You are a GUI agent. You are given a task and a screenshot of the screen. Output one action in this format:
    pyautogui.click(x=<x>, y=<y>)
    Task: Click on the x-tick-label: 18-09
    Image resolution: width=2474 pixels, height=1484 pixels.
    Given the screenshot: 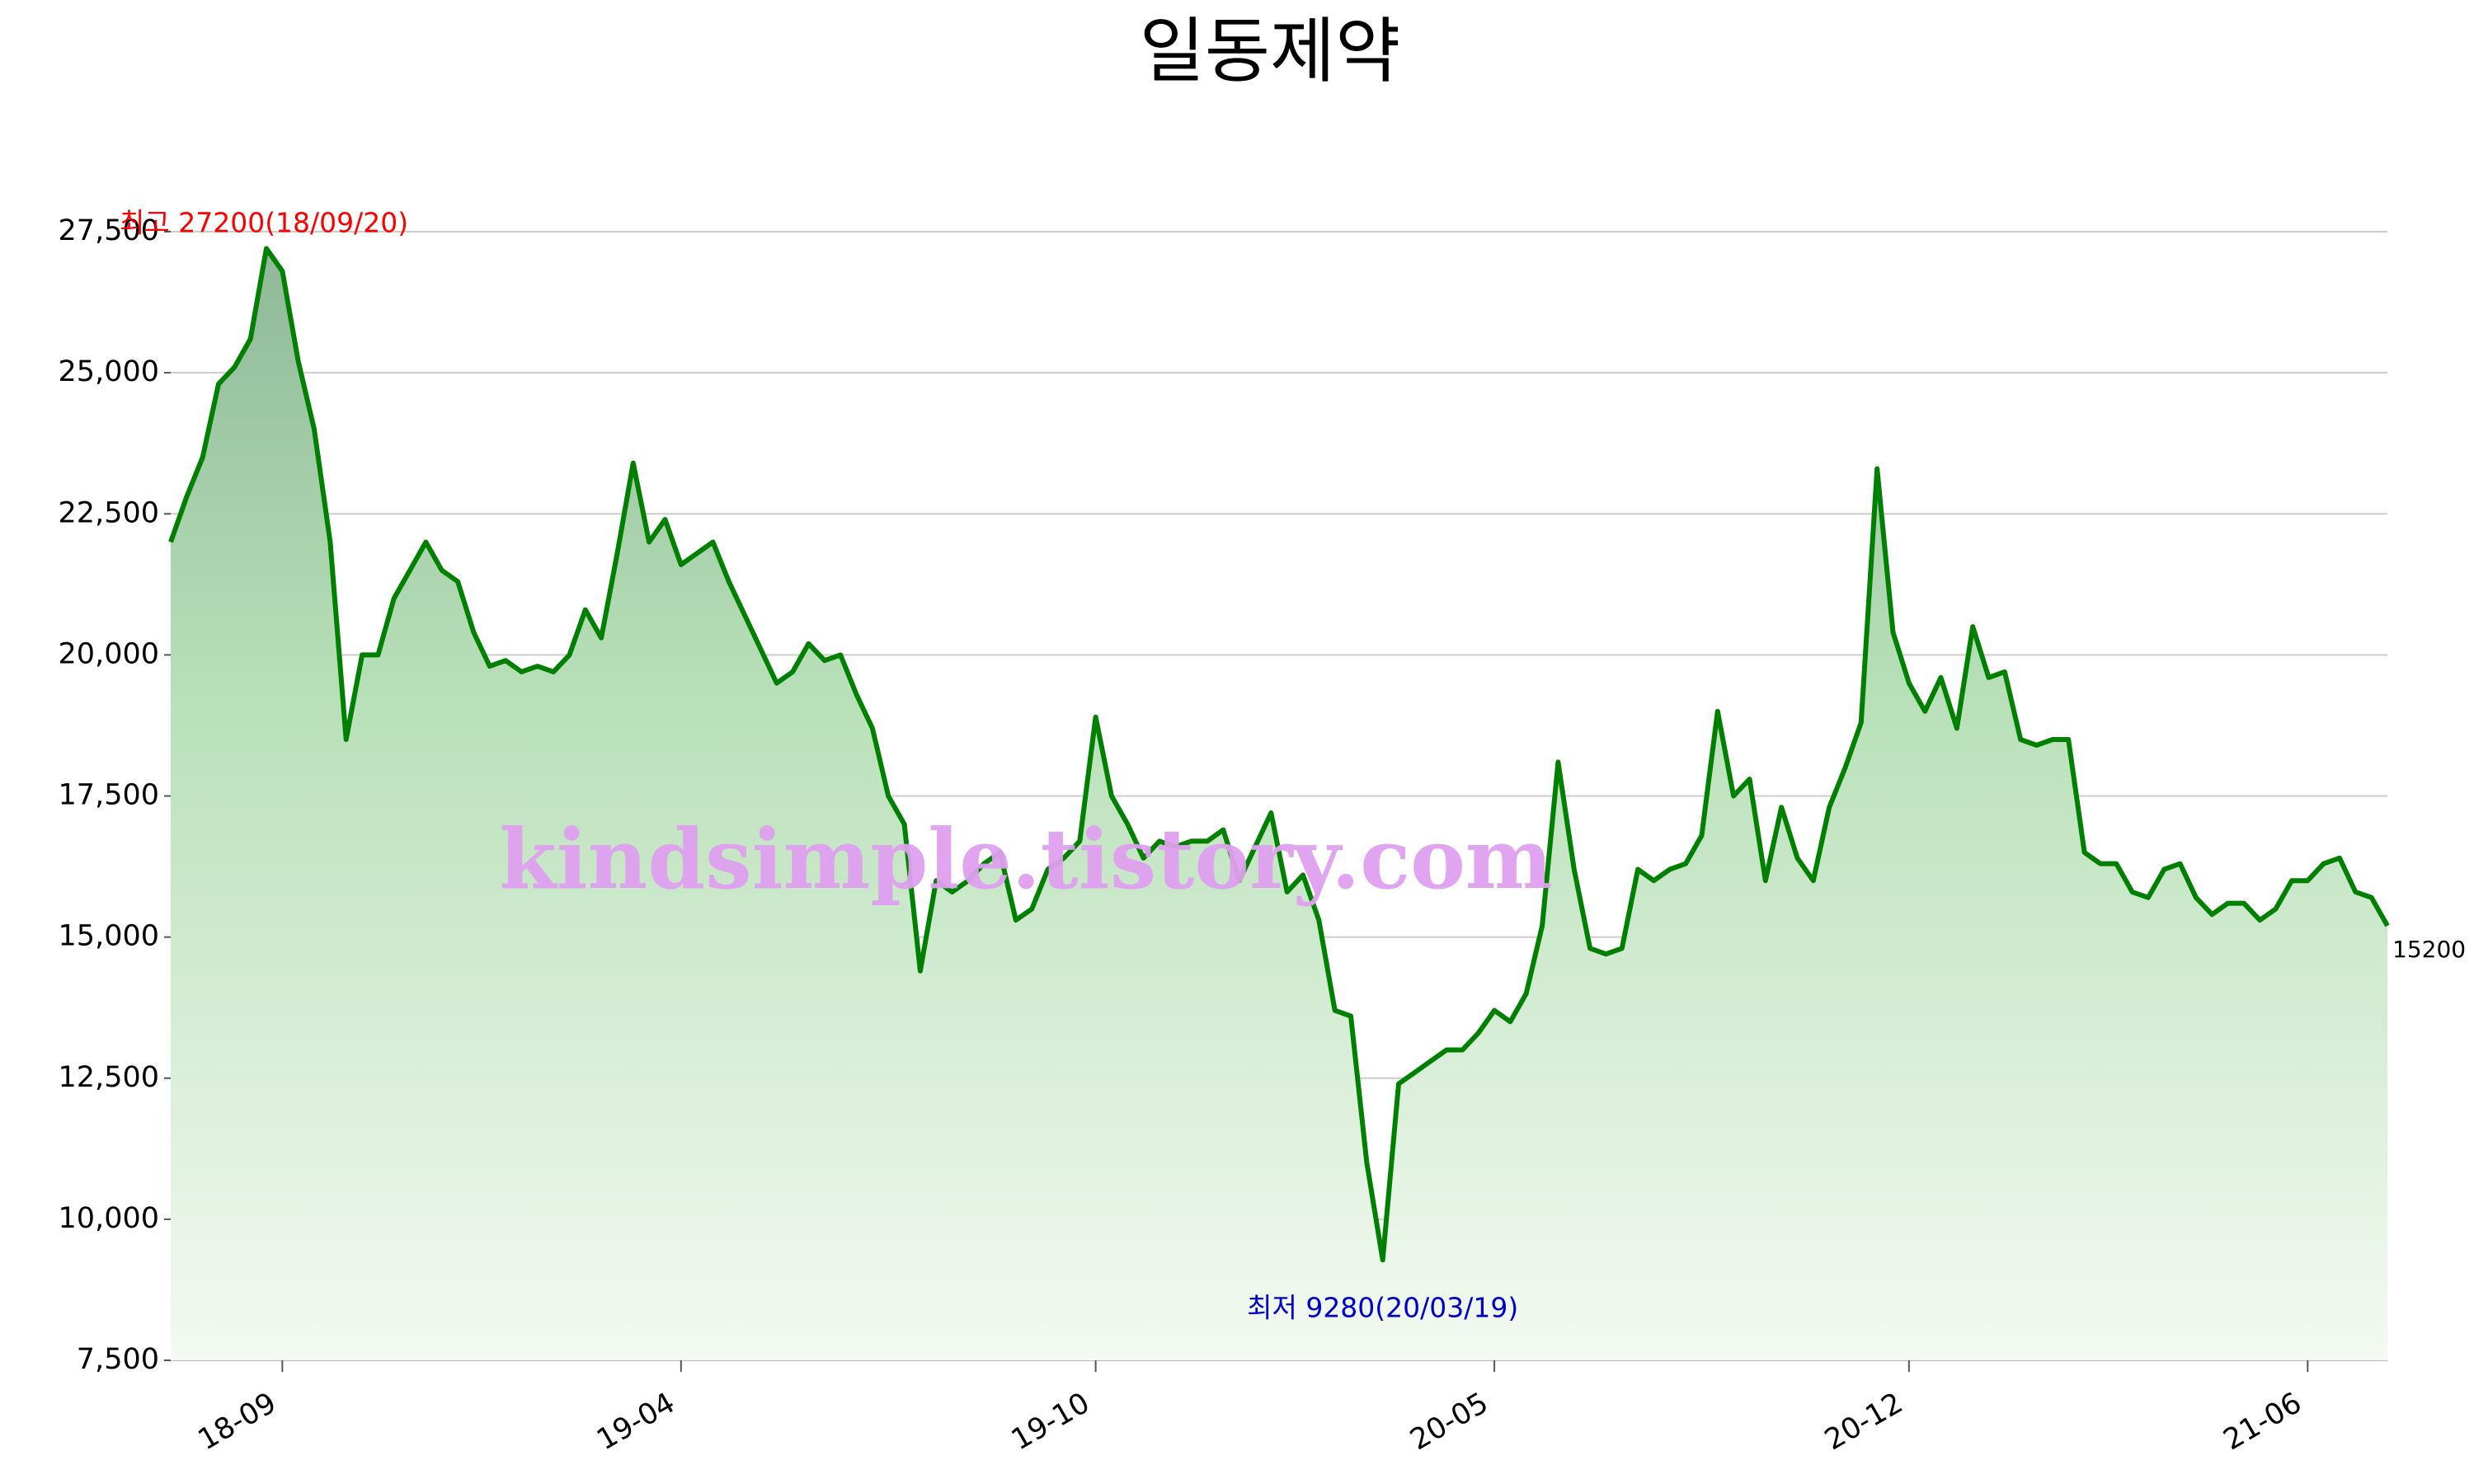 What is the action you would take?
    pyautogui.click(x=237, y=1422)
    